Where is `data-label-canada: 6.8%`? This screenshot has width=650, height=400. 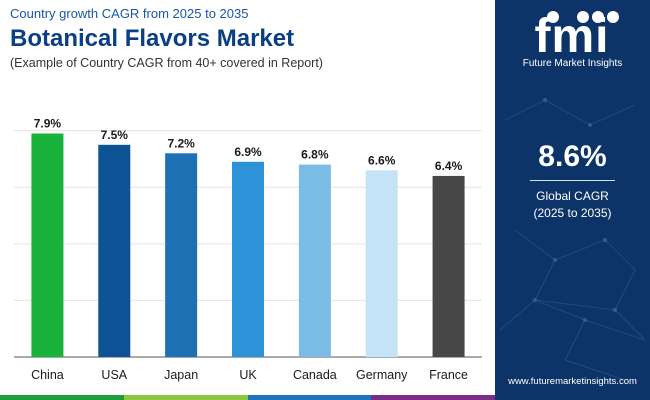 data-label-canada: 6.8% is located at coordinates (315, 155).